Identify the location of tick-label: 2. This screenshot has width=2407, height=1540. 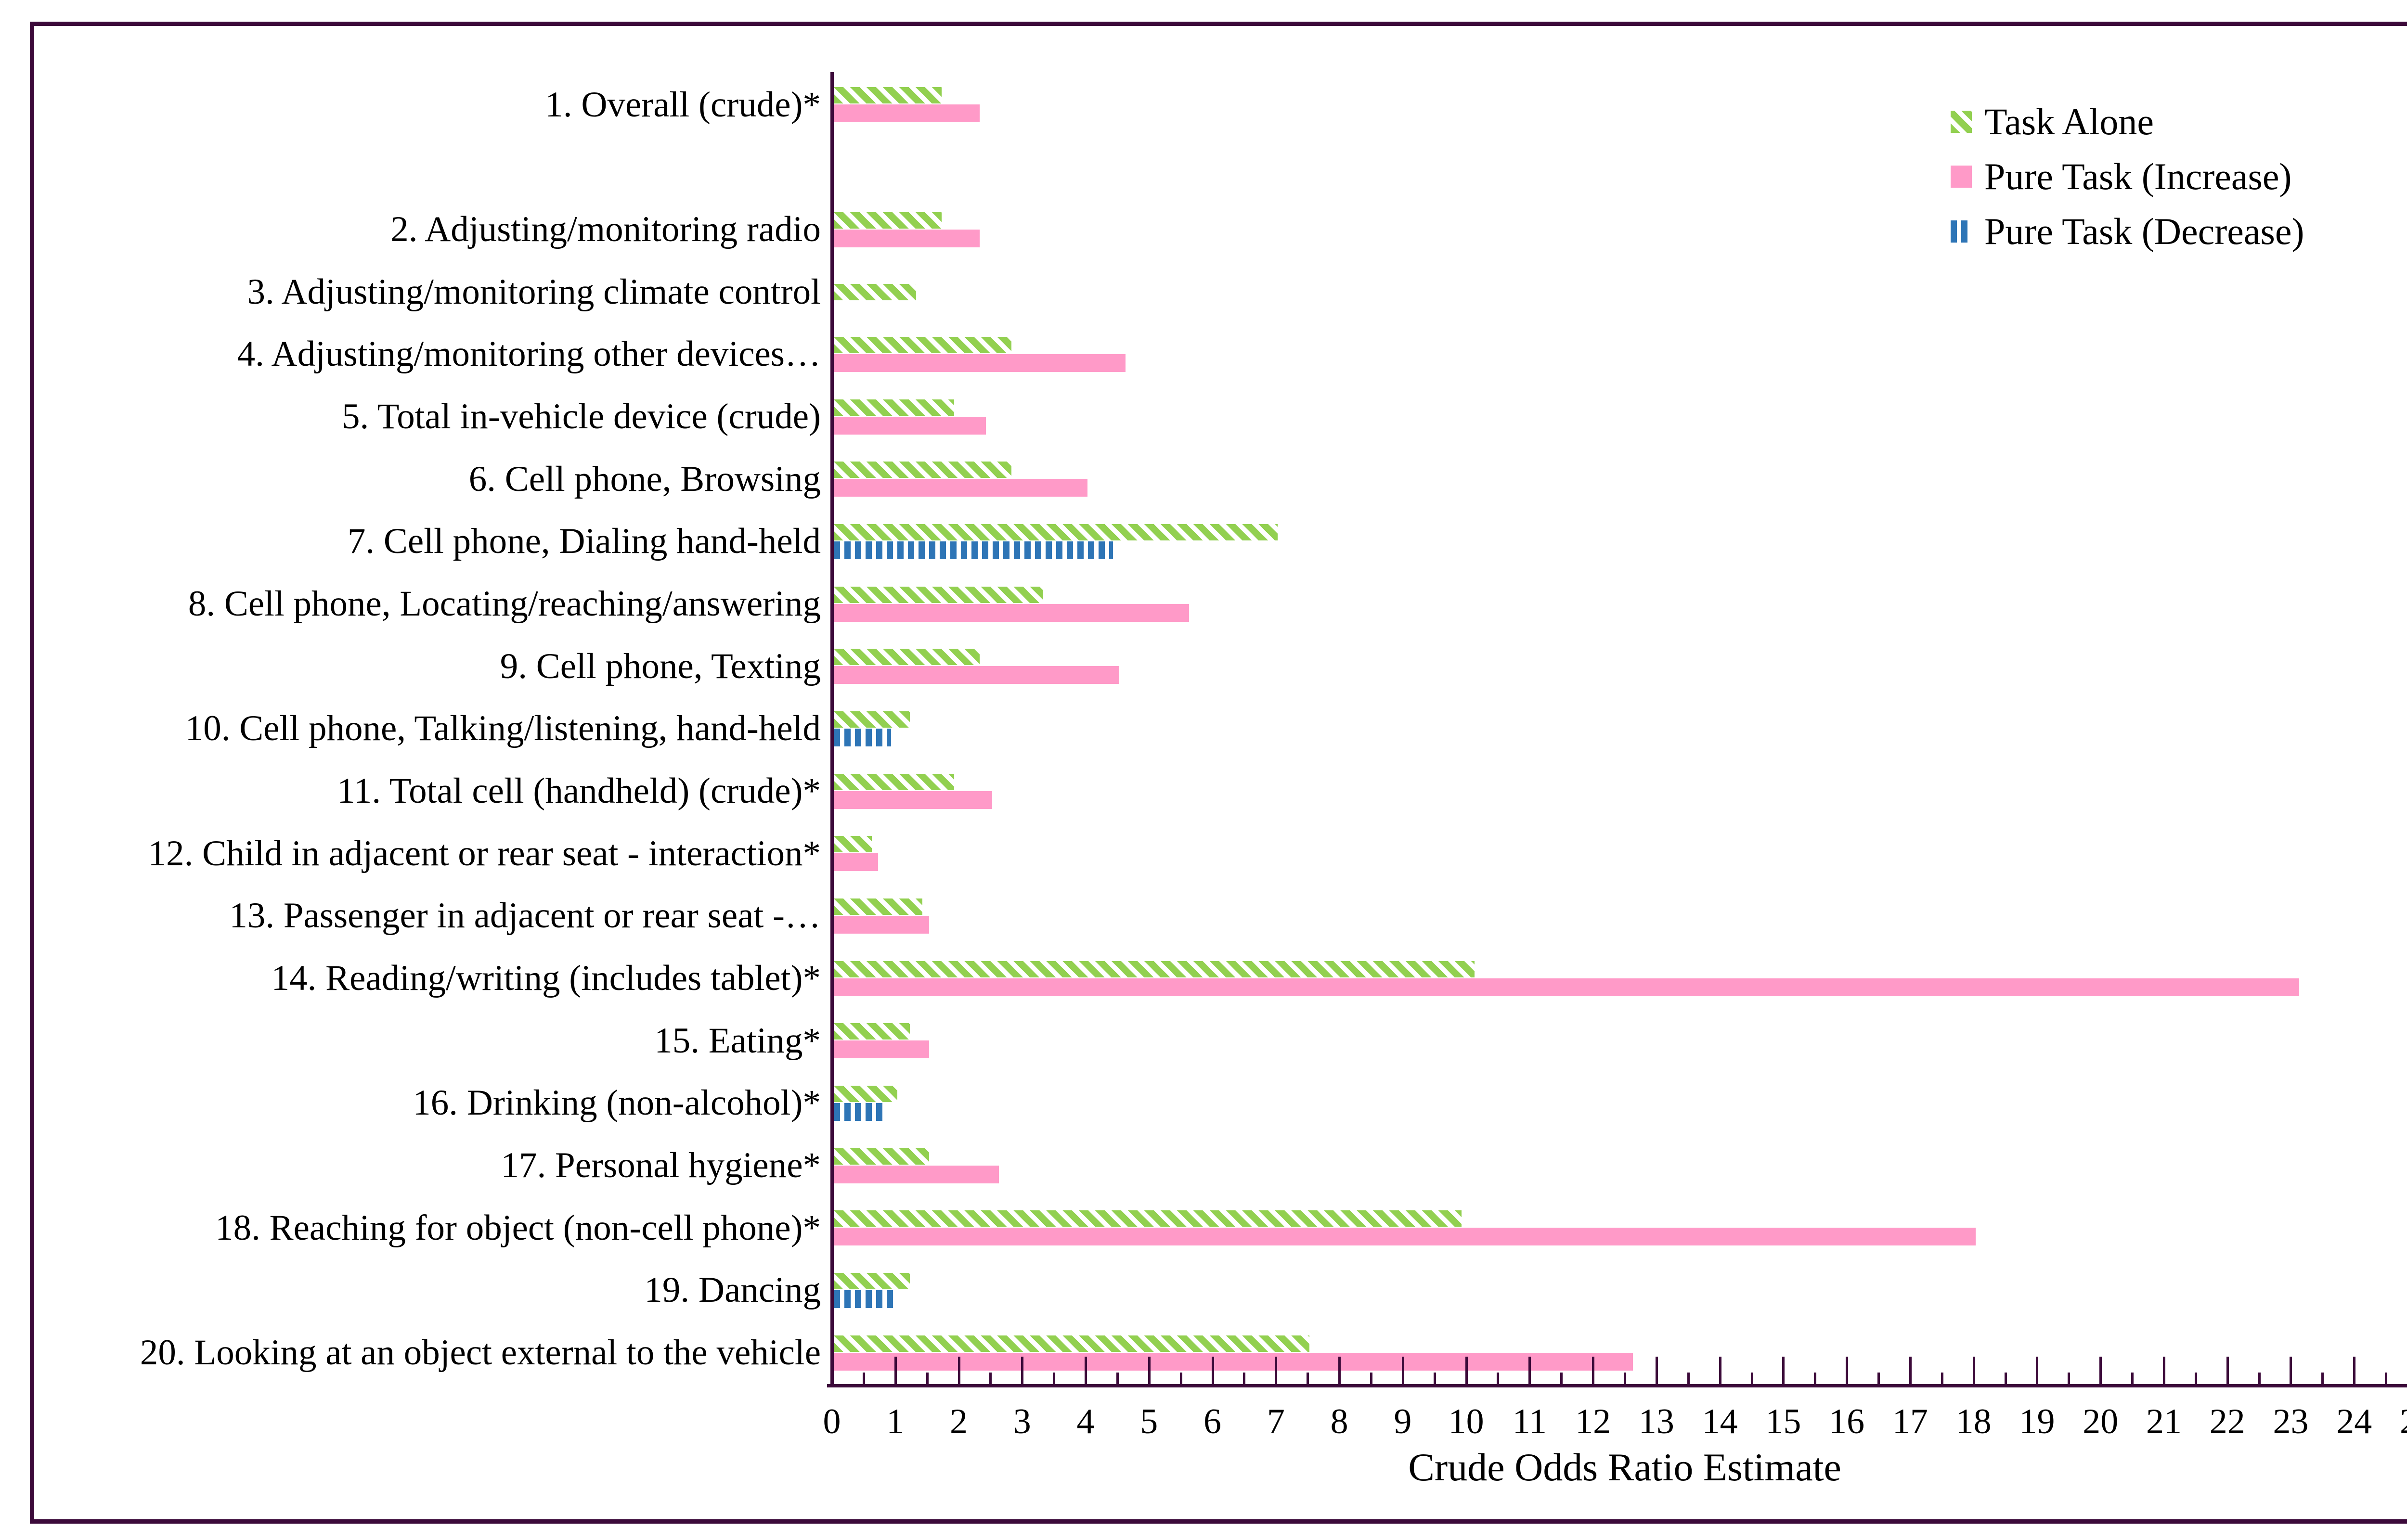
(959, 1421).